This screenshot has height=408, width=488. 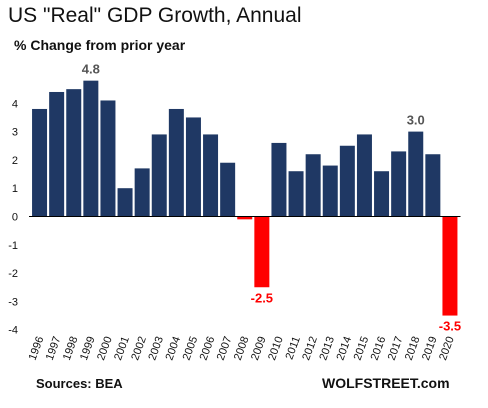 I want to click on bar-1999, so click(x=91, y=148).